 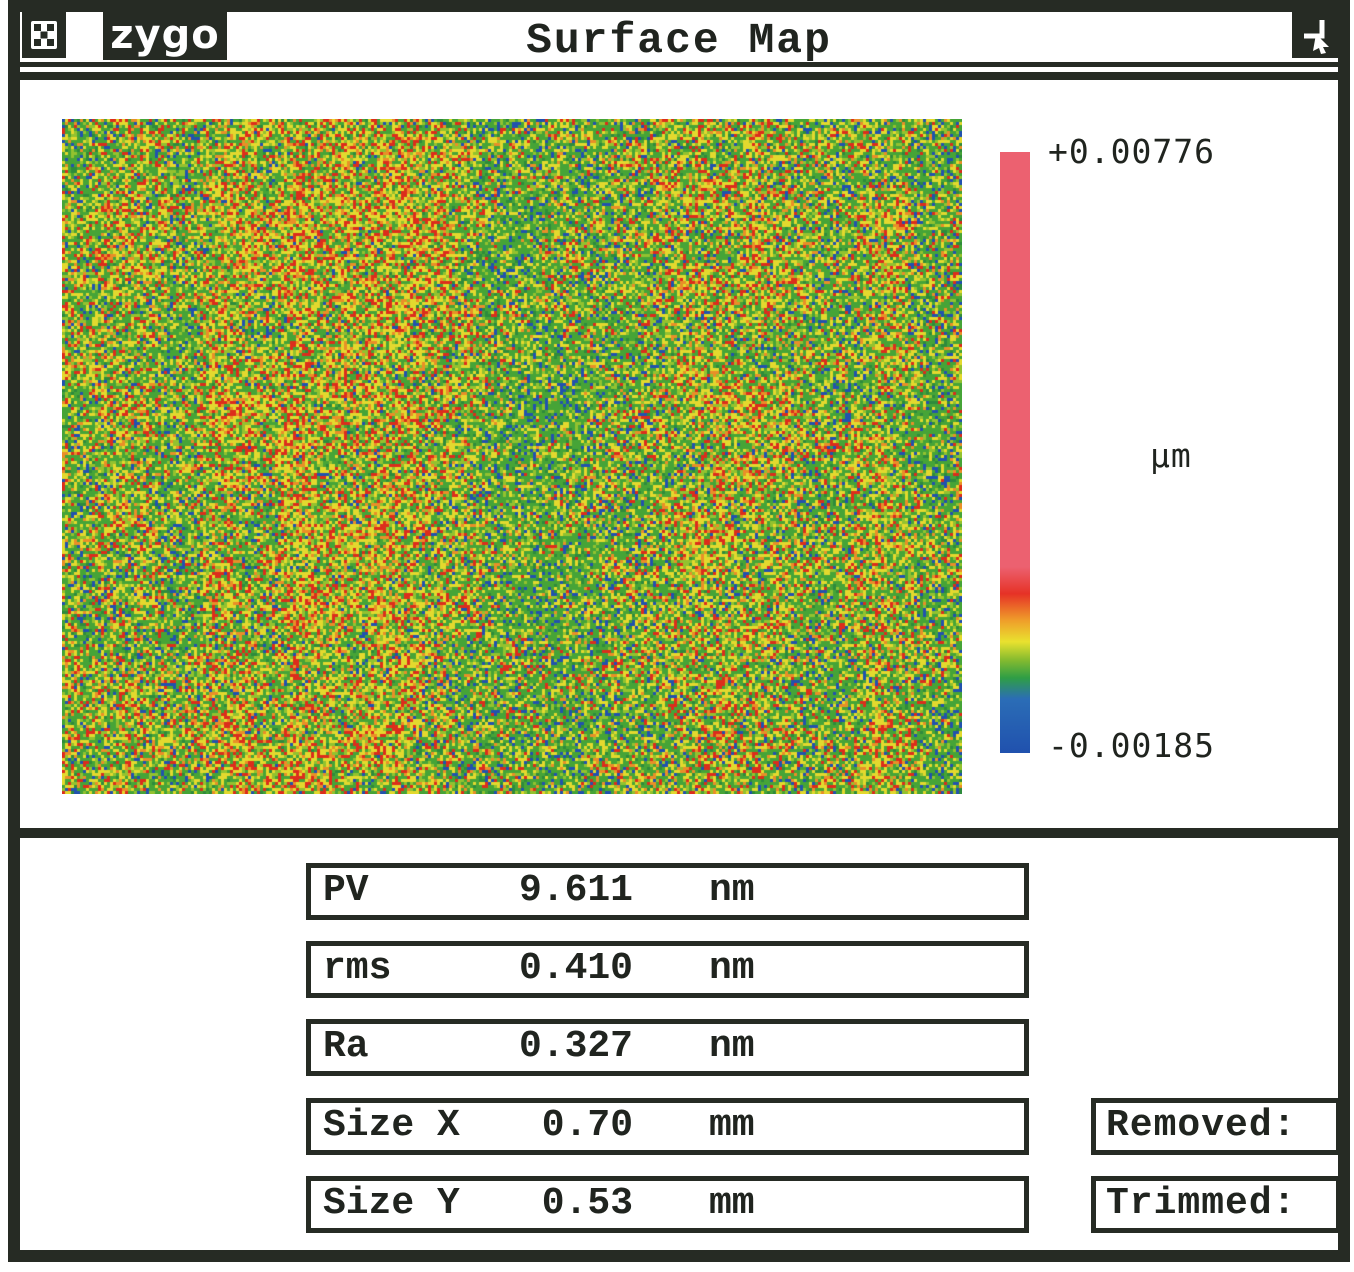 I want to click on stat-value: 9.611, so click(x=575, y=890).